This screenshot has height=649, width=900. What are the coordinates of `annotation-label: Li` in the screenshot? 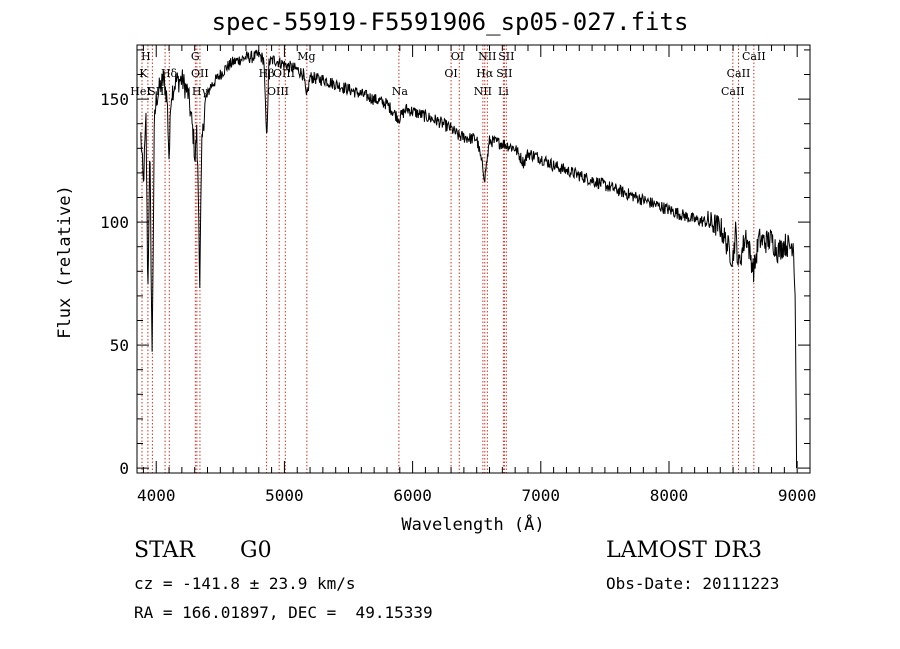 It's located at (503, 91).